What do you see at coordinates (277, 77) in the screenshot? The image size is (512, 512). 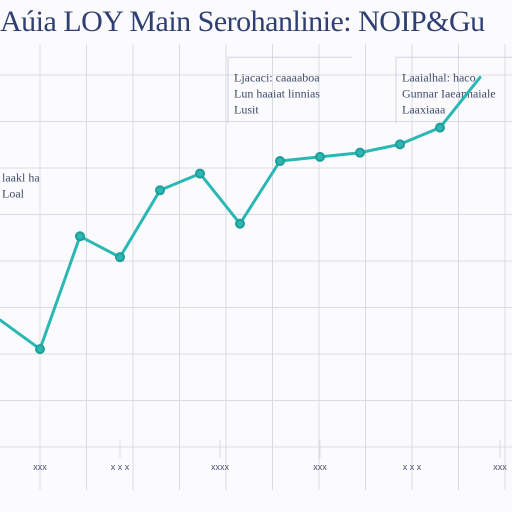 I see `annotation-text: Ljacaci: caaaaboa` at bounding box center [277, 77].